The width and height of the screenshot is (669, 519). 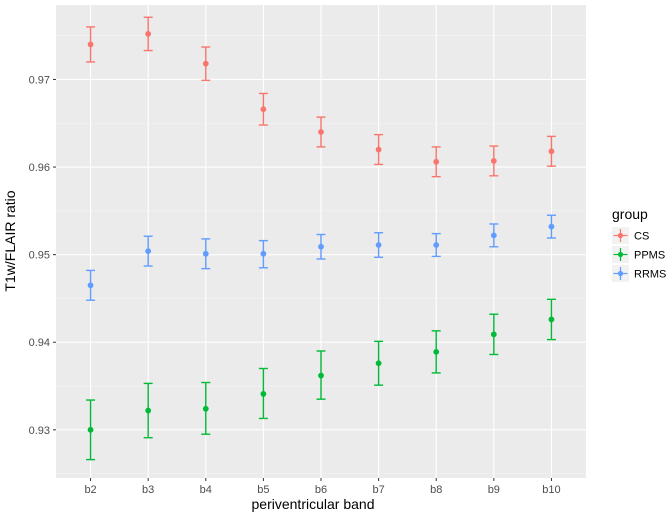 I want to click on y-tick-label: 0.93, so click(x=39, y=431).